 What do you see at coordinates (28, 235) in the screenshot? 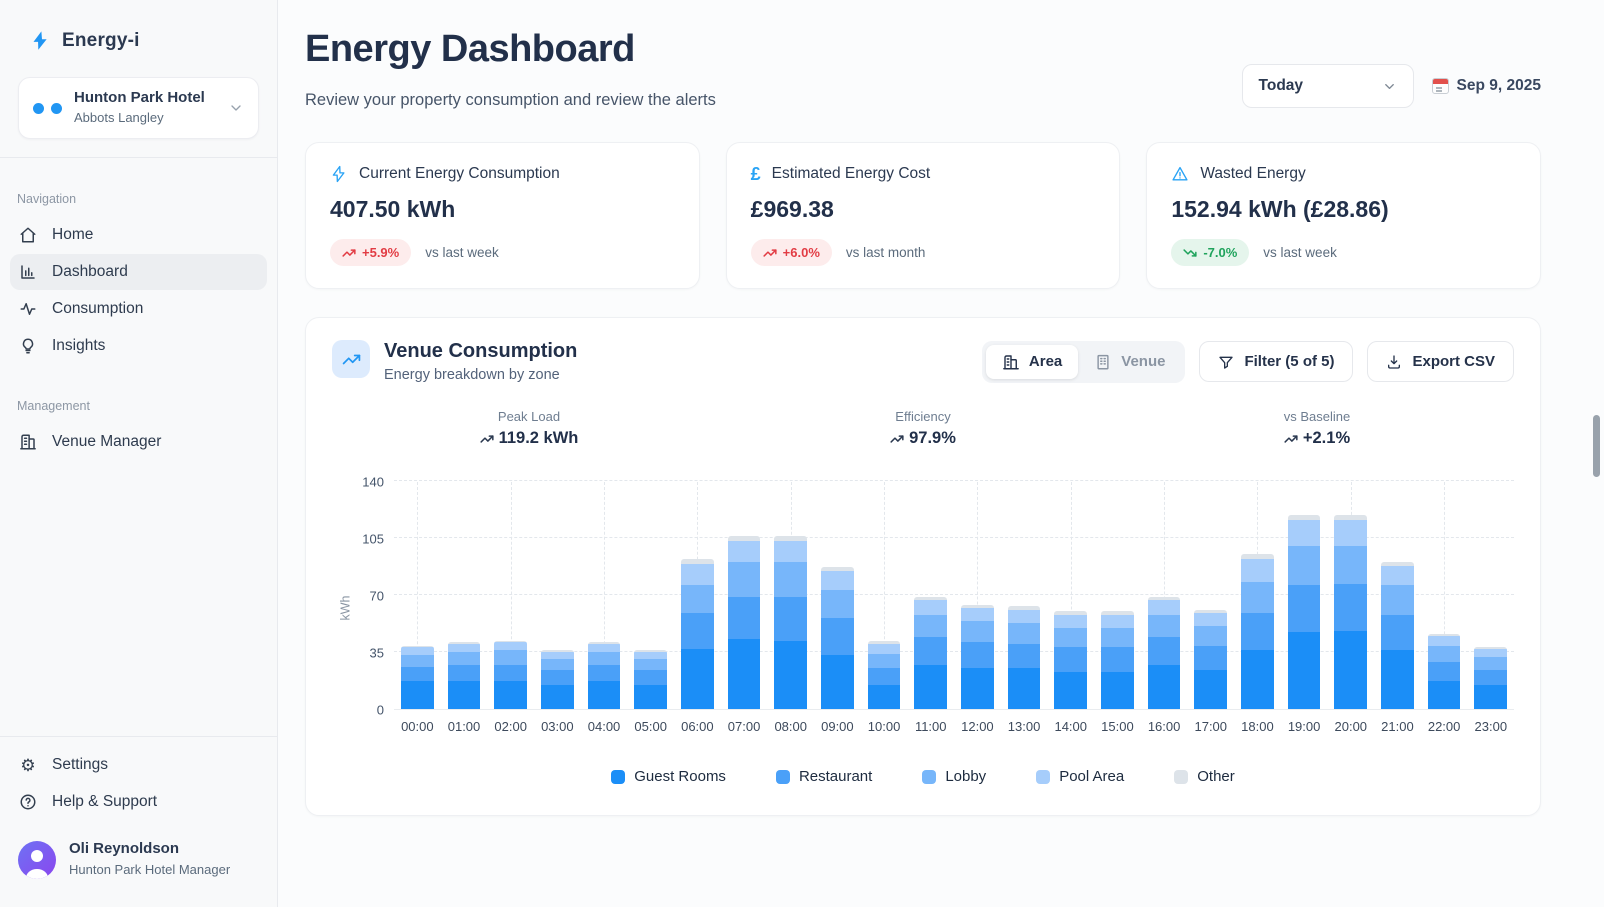
I see `home-icon` at bounding box center [28, 235].